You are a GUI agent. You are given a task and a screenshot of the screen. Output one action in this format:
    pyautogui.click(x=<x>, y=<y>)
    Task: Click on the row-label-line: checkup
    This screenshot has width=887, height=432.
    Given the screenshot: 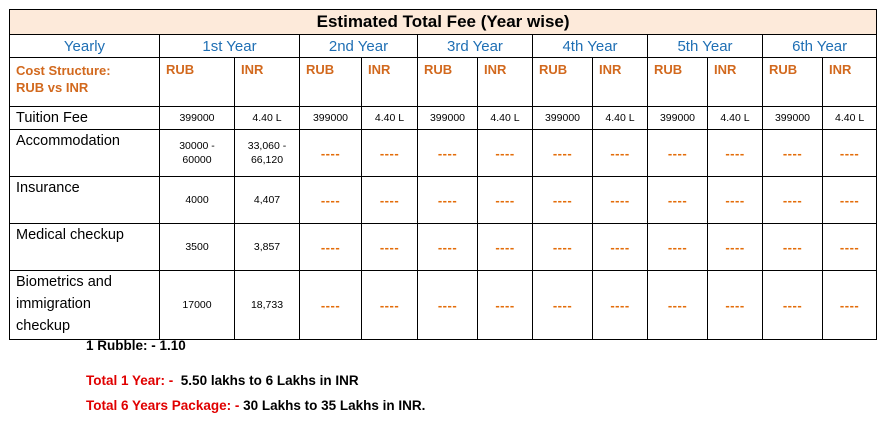 What is the action you would take?
    pyautogui.click(x=43, y=326)
    